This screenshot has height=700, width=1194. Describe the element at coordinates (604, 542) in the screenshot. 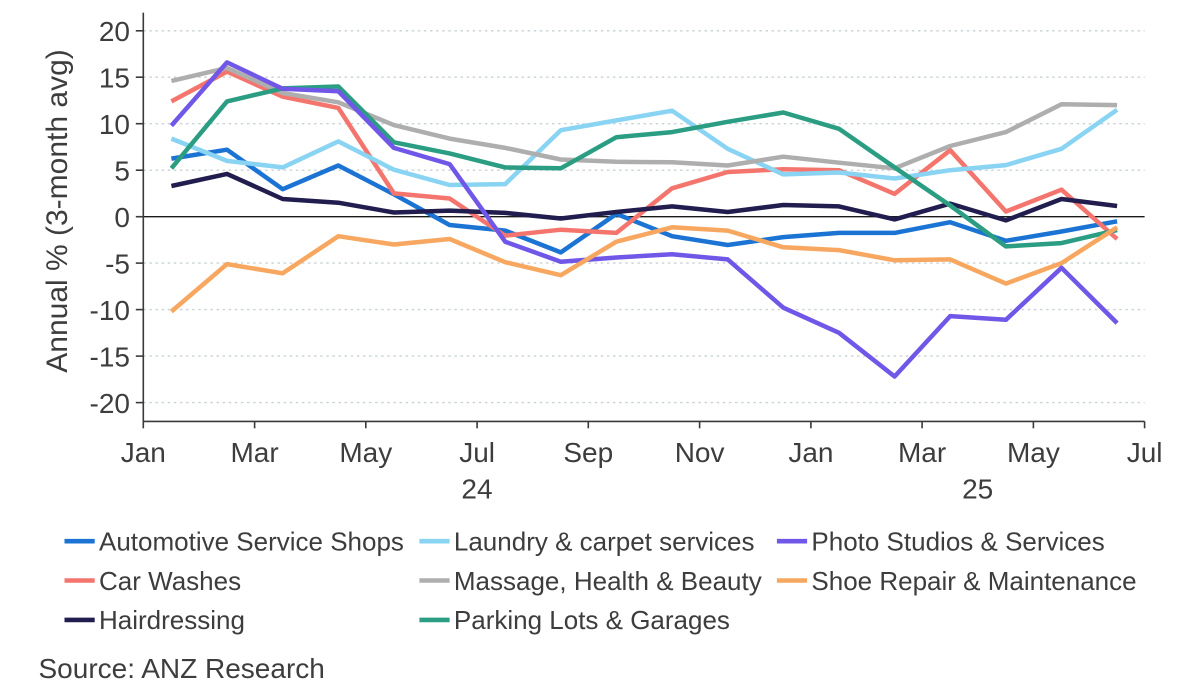

I see `svg-text: Laundry & carpet services` at that location.